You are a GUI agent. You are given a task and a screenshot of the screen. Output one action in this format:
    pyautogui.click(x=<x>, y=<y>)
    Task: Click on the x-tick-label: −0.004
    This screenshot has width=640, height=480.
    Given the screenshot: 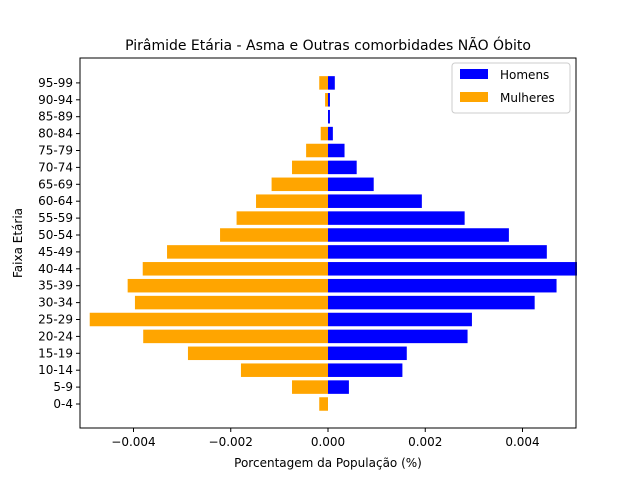 What is the action you would take?
    pyautogui.click(x=133, y=442)
    